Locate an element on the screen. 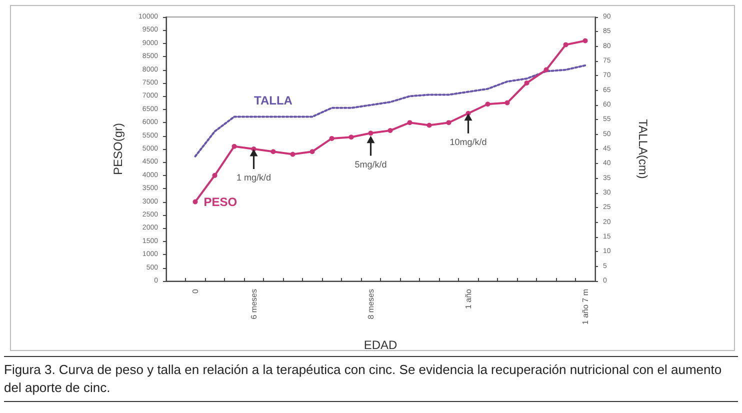 Image resolution: width=742 pixels, height=413 pixels. x-tick-label: 1 año 7 m is located at coordinates (585, 306).